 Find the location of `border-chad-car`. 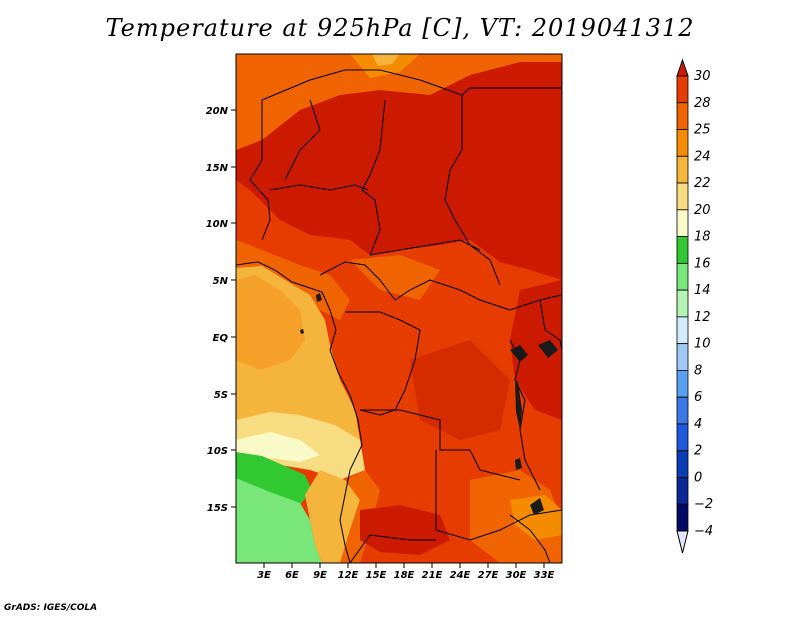

border-chad-car is located at coordinates (425, 247).